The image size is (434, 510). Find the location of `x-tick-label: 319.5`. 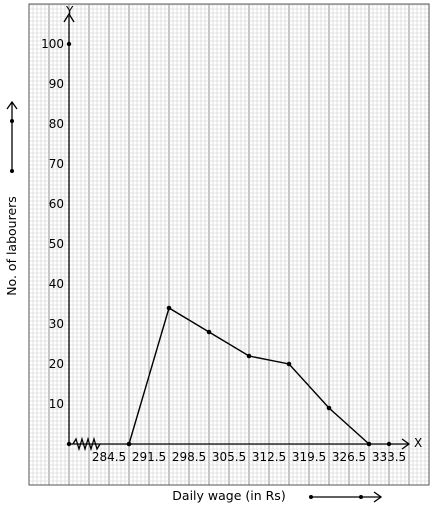

x-tick-label: 319.5 is located at coordinates (309, 457).